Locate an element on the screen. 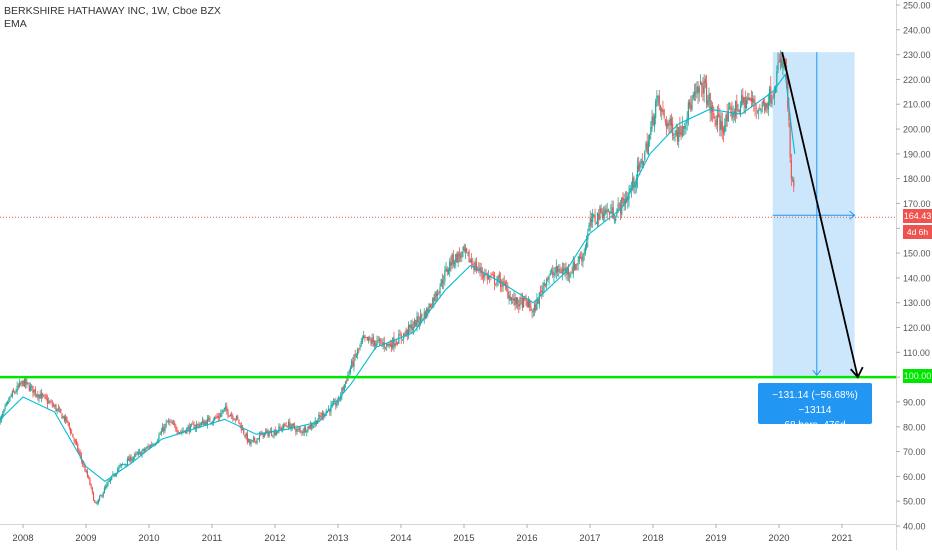 Image resolution: width=932 pixels, height=555 pixels. y-tick-label: 110.00 is located at coordinates (916, 353).